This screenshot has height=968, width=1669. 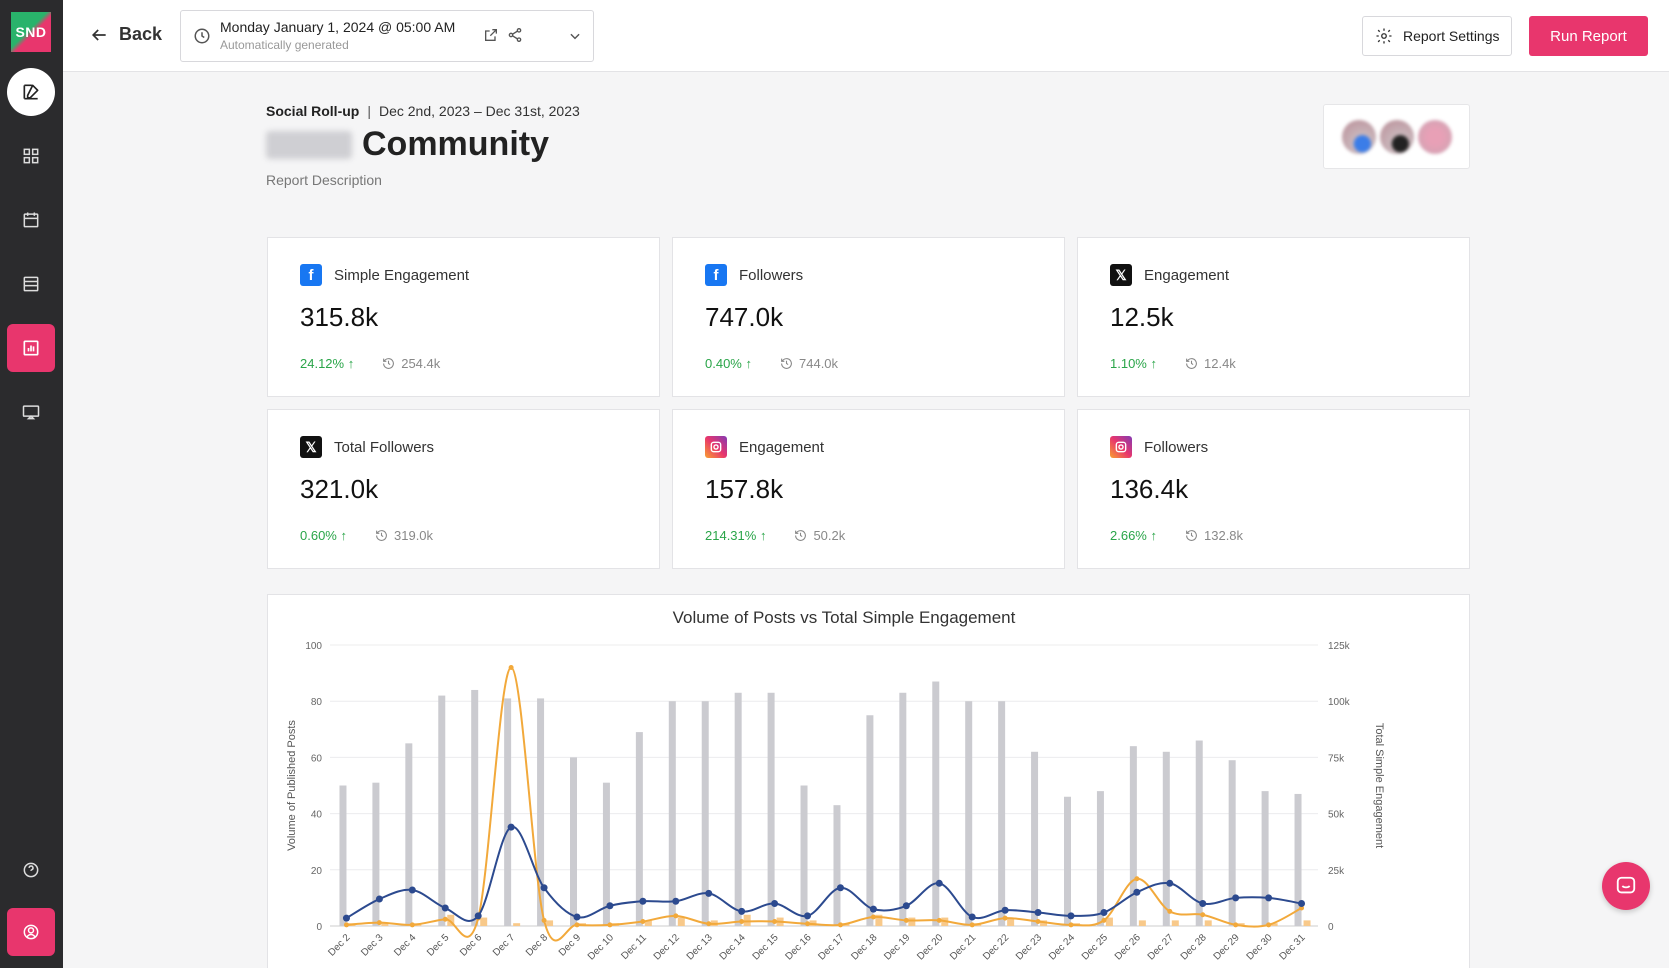 I want to click on compose-button, so click(x=31, y=92).